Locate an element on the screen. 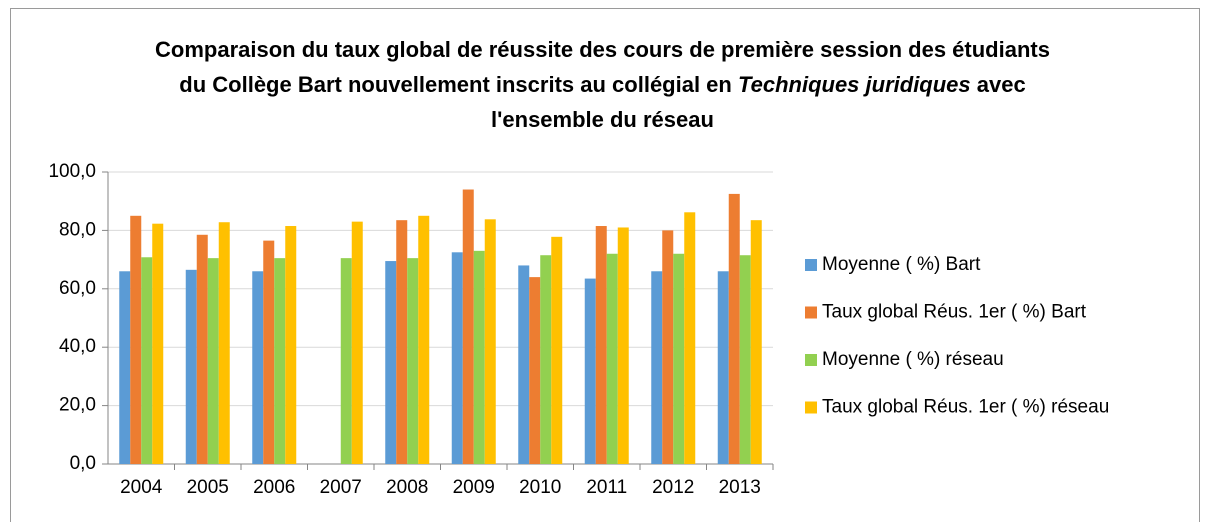 The image size is (1205, 522). y-tick-label: 20,0 is located at coordinates (77, 405).